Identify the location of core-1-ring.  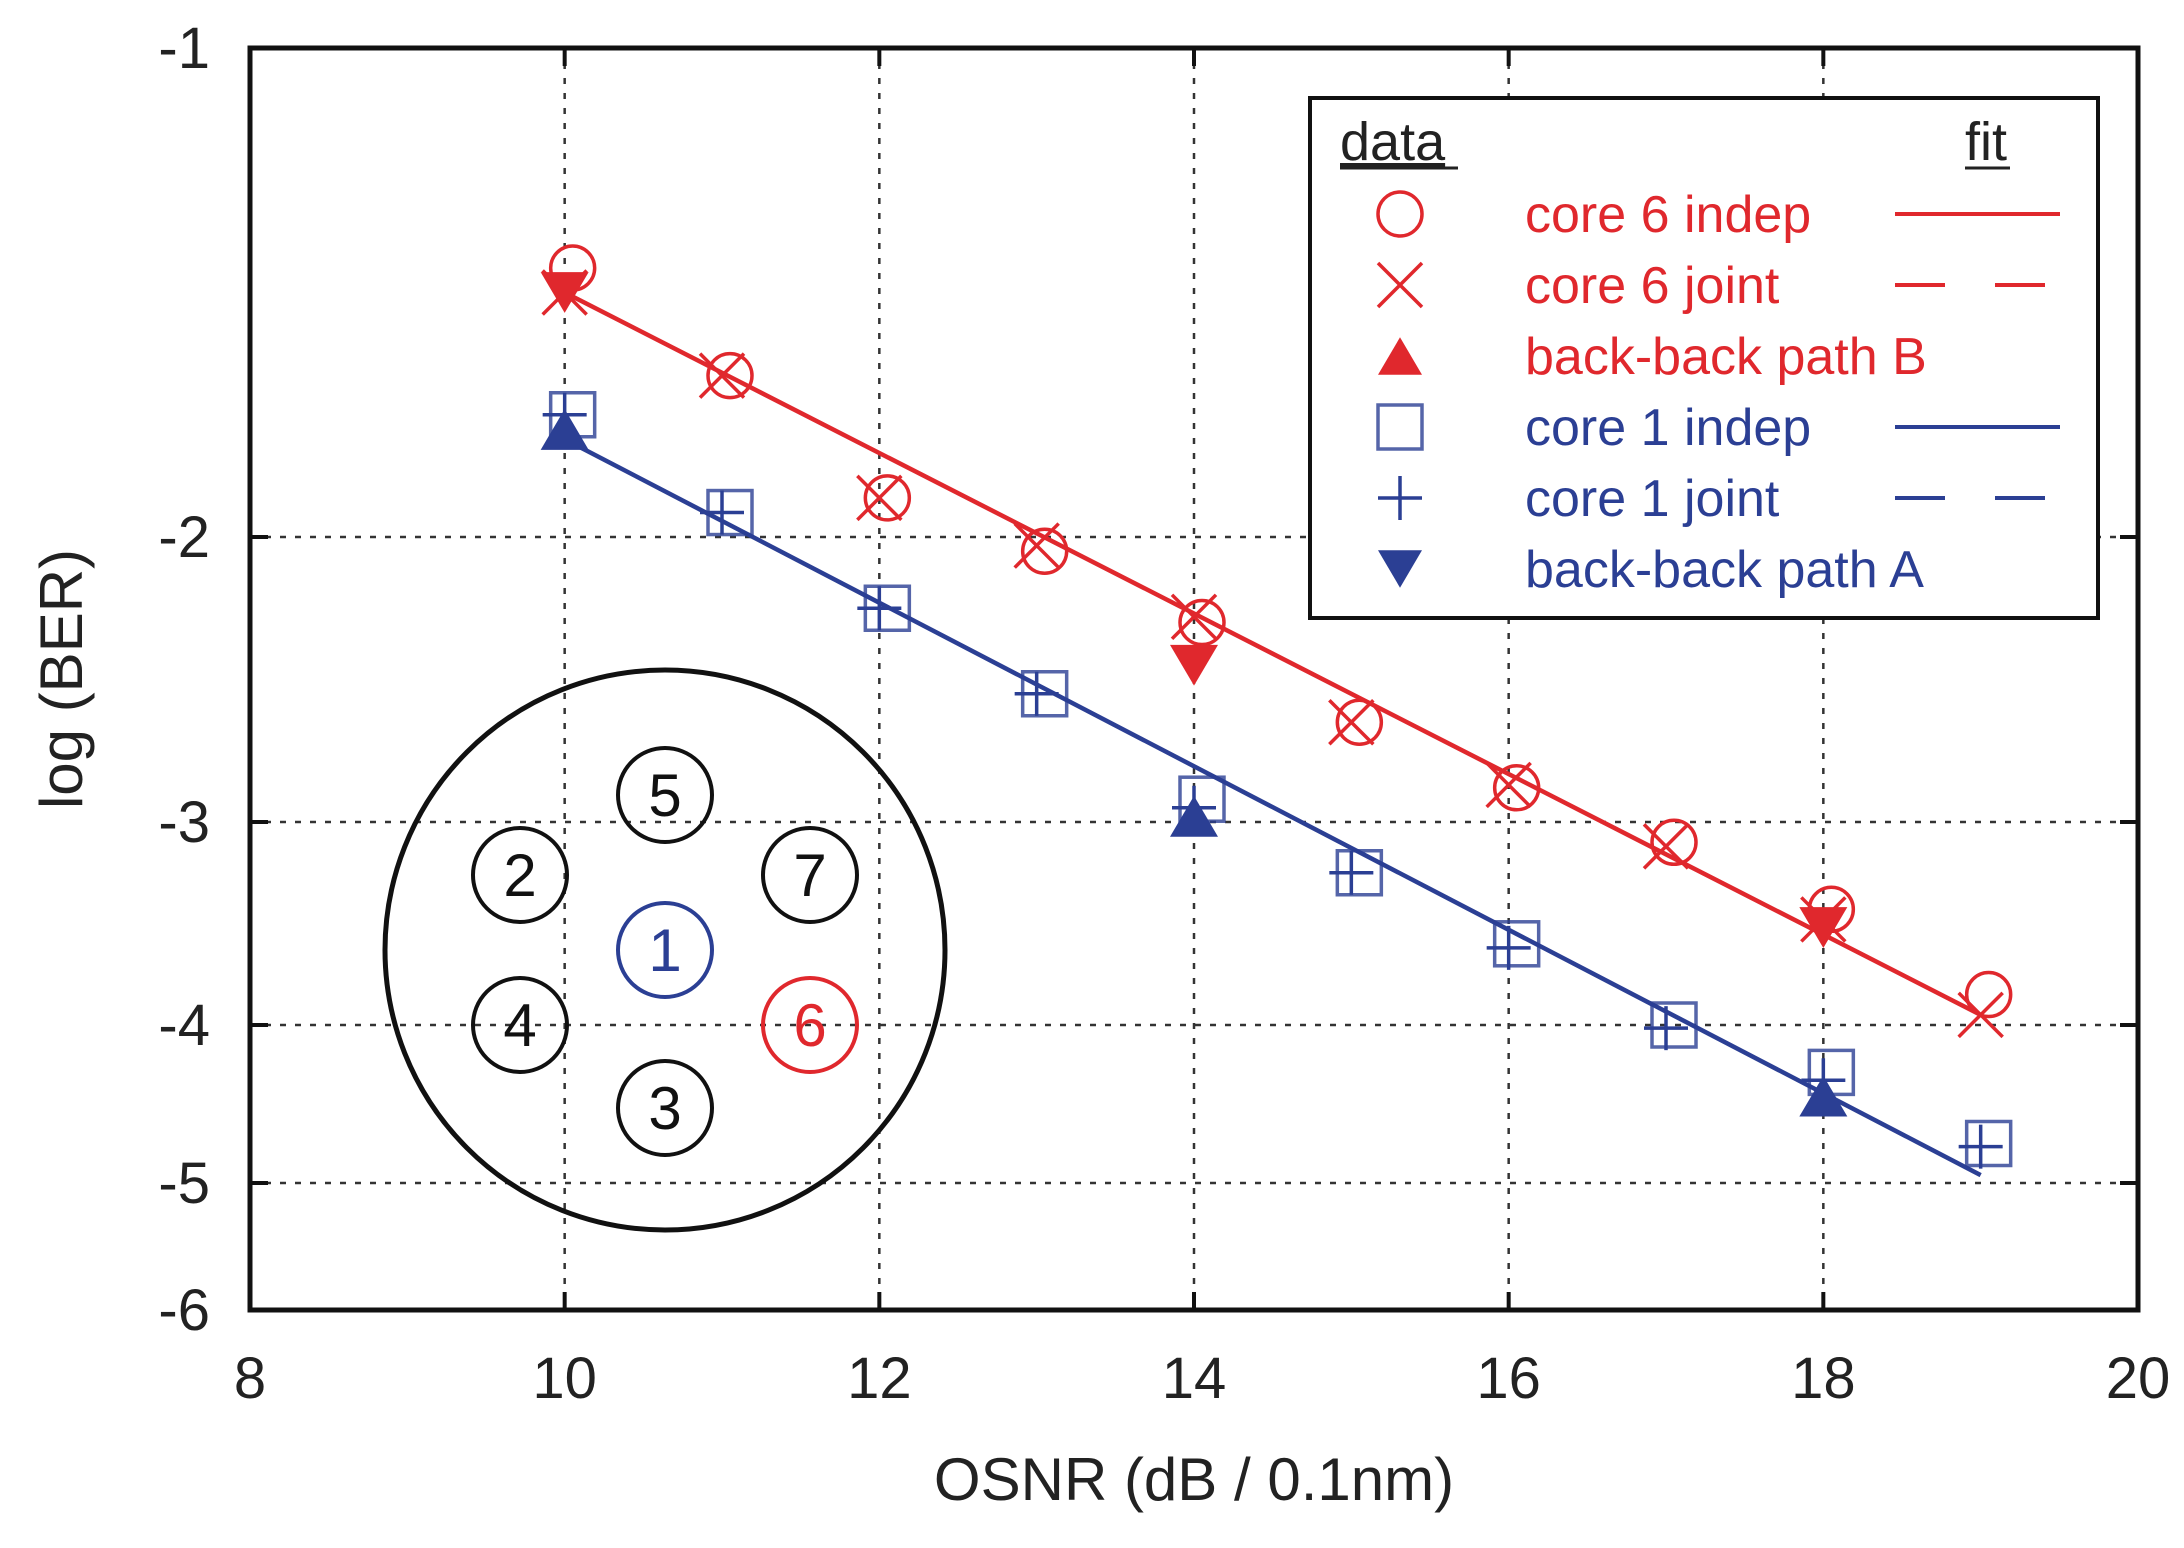
(665, 950).